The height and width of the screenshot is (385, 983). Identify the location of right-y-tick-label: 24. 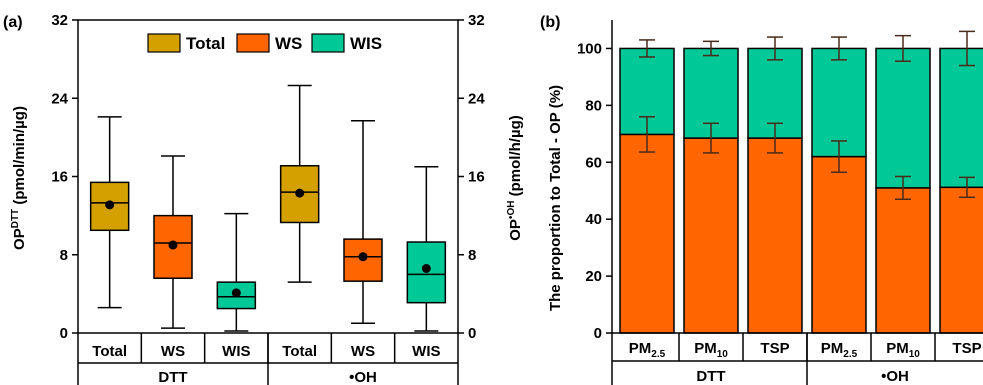
(476, 98).